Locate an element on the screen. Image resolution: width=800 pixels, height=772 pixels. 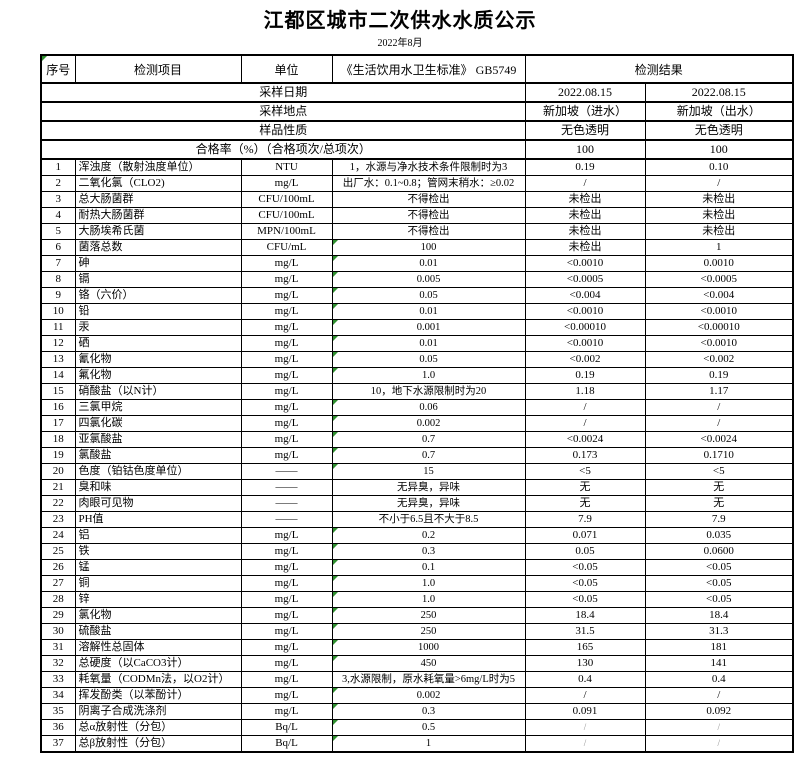
standard-cell: 0.005 is located at coordinates (428, 279).